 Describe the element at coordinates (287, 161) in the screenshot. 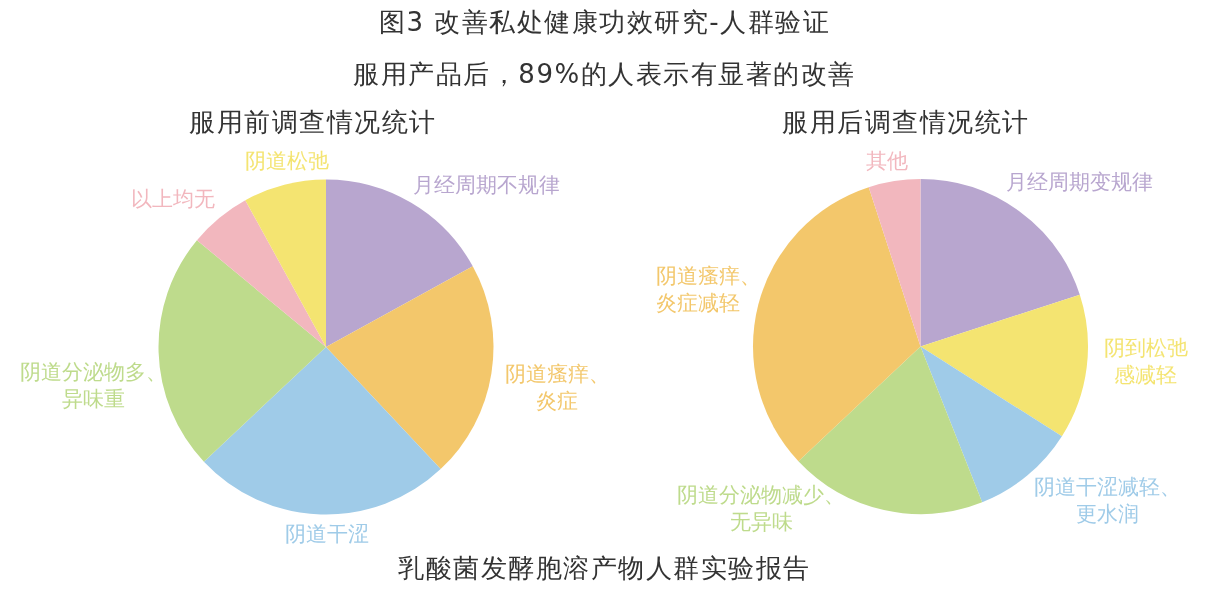

I see `slice-label: 阴道松弛` at that location.